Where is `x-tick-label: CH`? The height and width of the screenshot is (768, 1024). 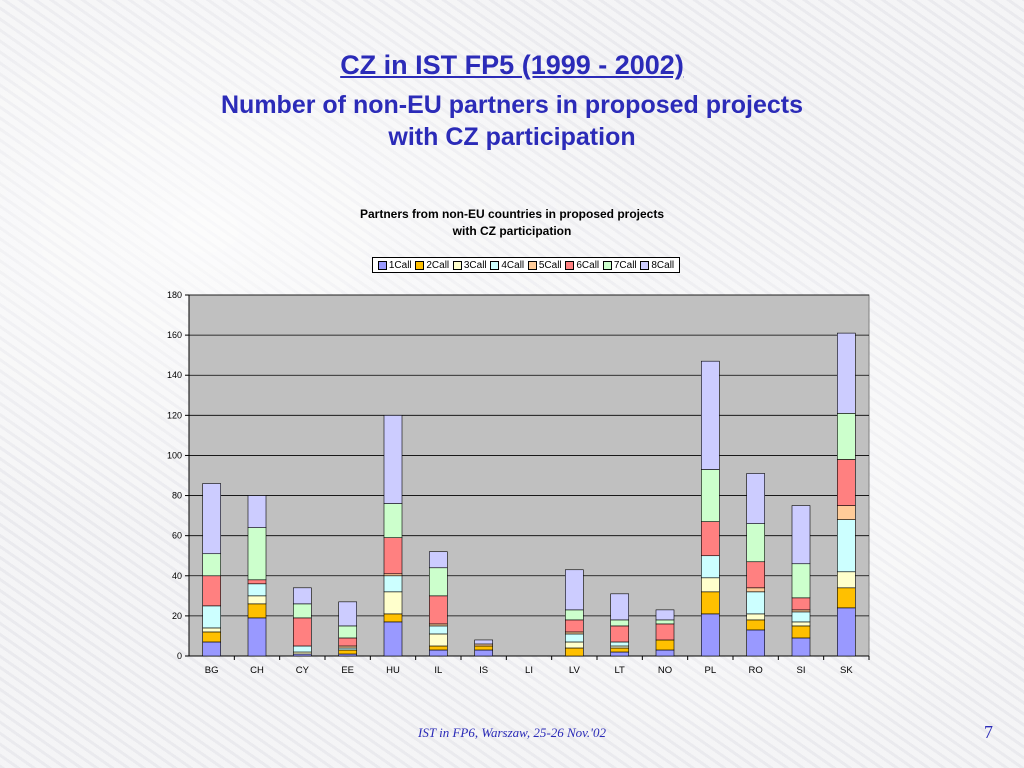
x-tick-label: CH is located at coordinates (257, 670).